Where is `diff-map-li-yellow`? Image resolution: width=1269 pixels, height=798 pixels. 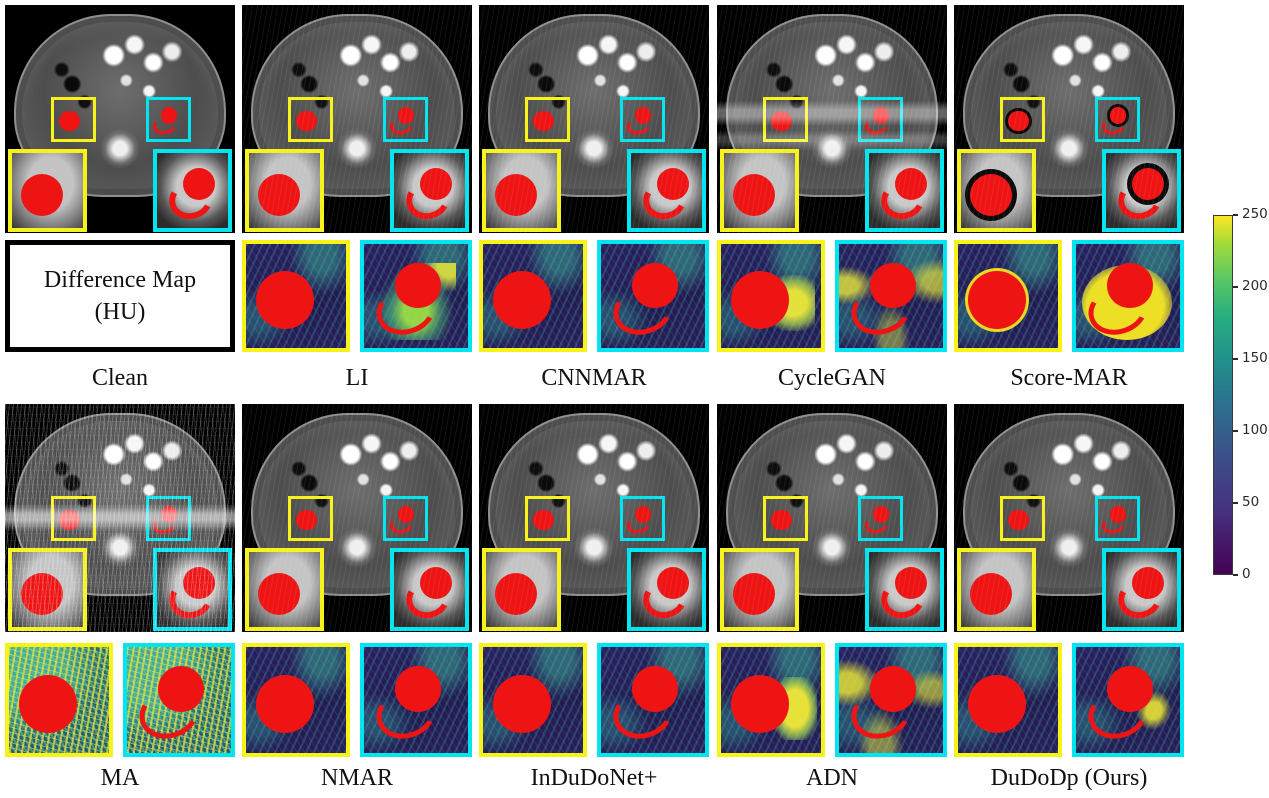 diff-map-li-yellow is located at coordinates (296, 296).